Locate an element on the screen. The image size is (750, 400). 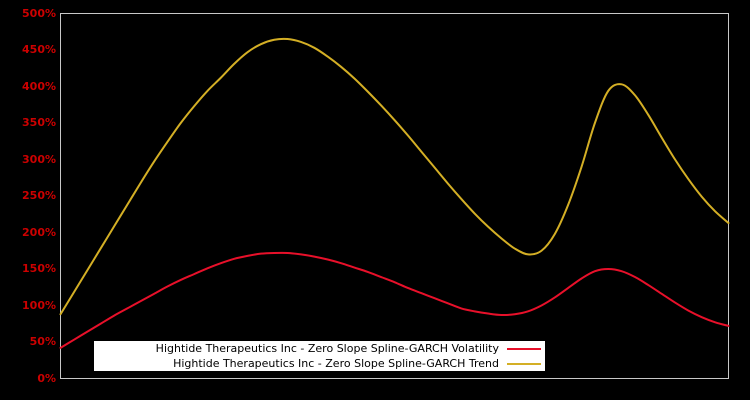
y-axis-tick-label: 150% is located at coordinates (39, 268).